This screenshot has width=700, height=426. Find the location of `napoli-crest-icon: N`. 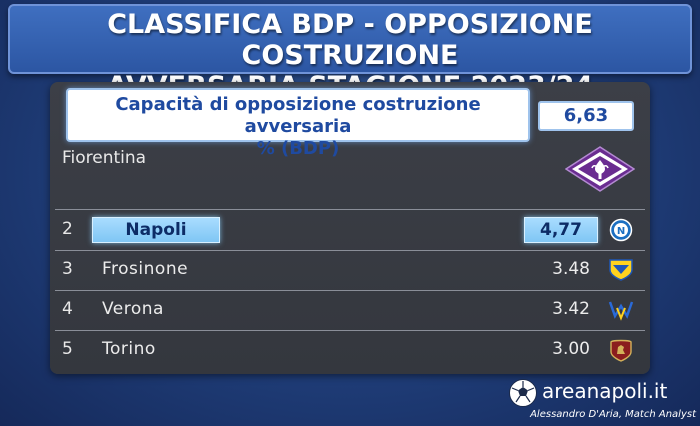

napoli-crest-icon: N is located at coordinates (621, 230).